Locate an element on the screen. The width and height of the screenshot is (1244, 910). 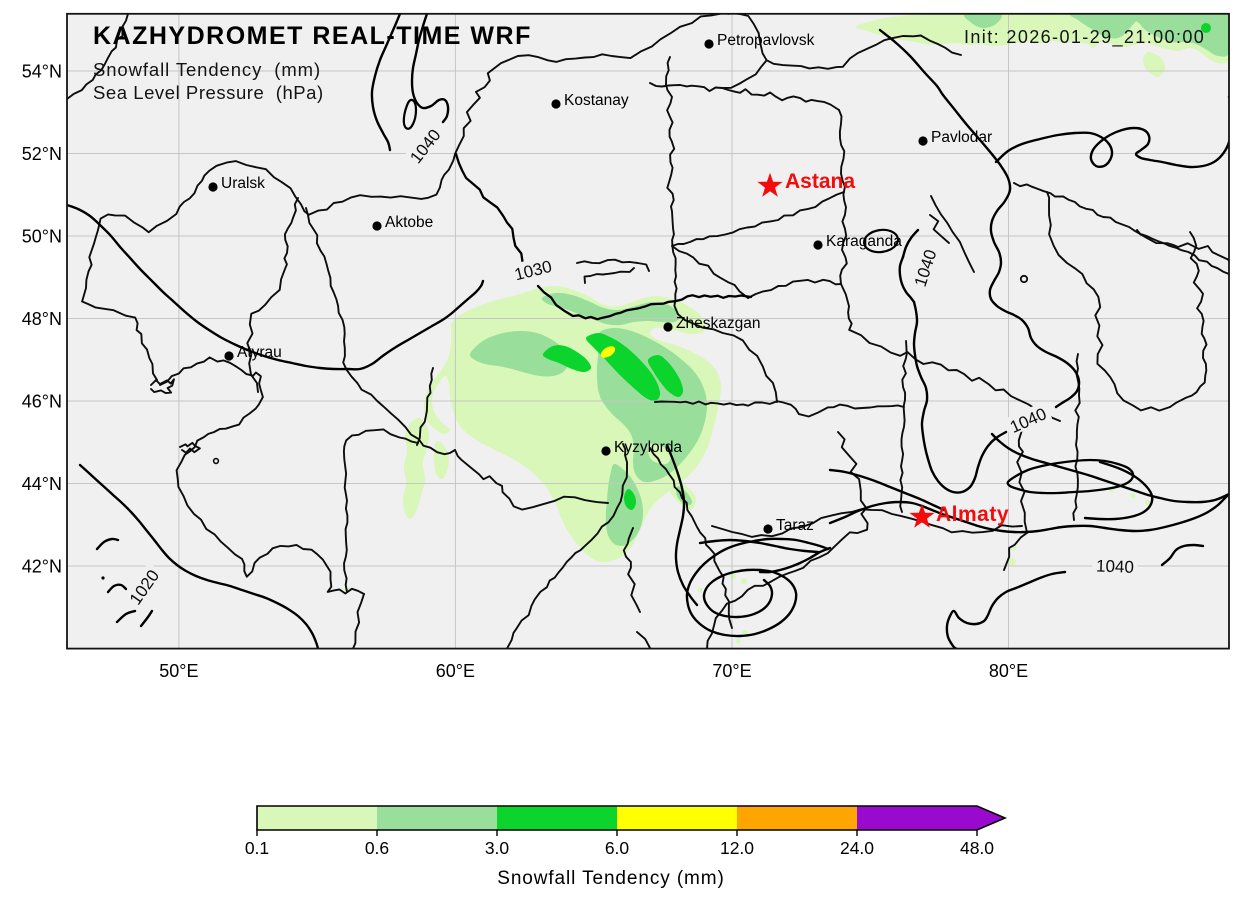
svg-text: KAZHYDROMET REAL-TIME WRF is located at coordinates (312, 36).